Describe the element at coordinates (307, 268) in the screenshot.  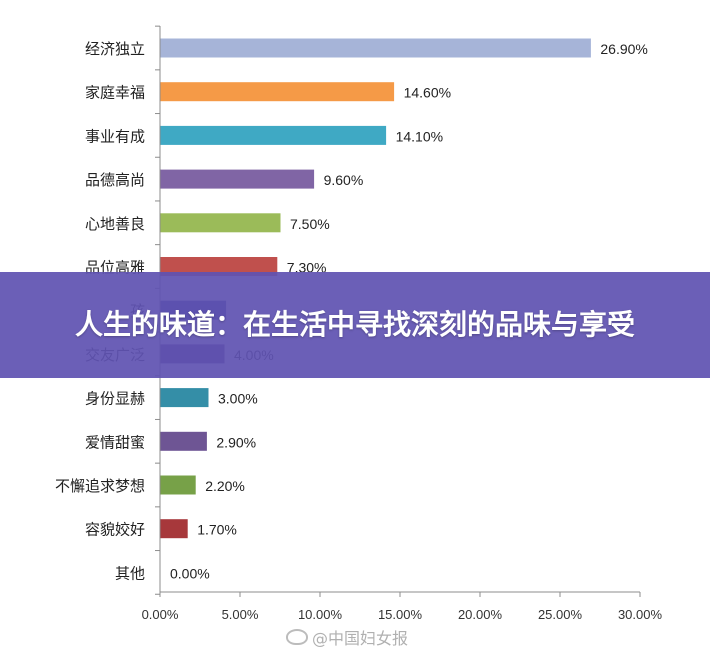
I see `data-label: 7.30%` at that location.